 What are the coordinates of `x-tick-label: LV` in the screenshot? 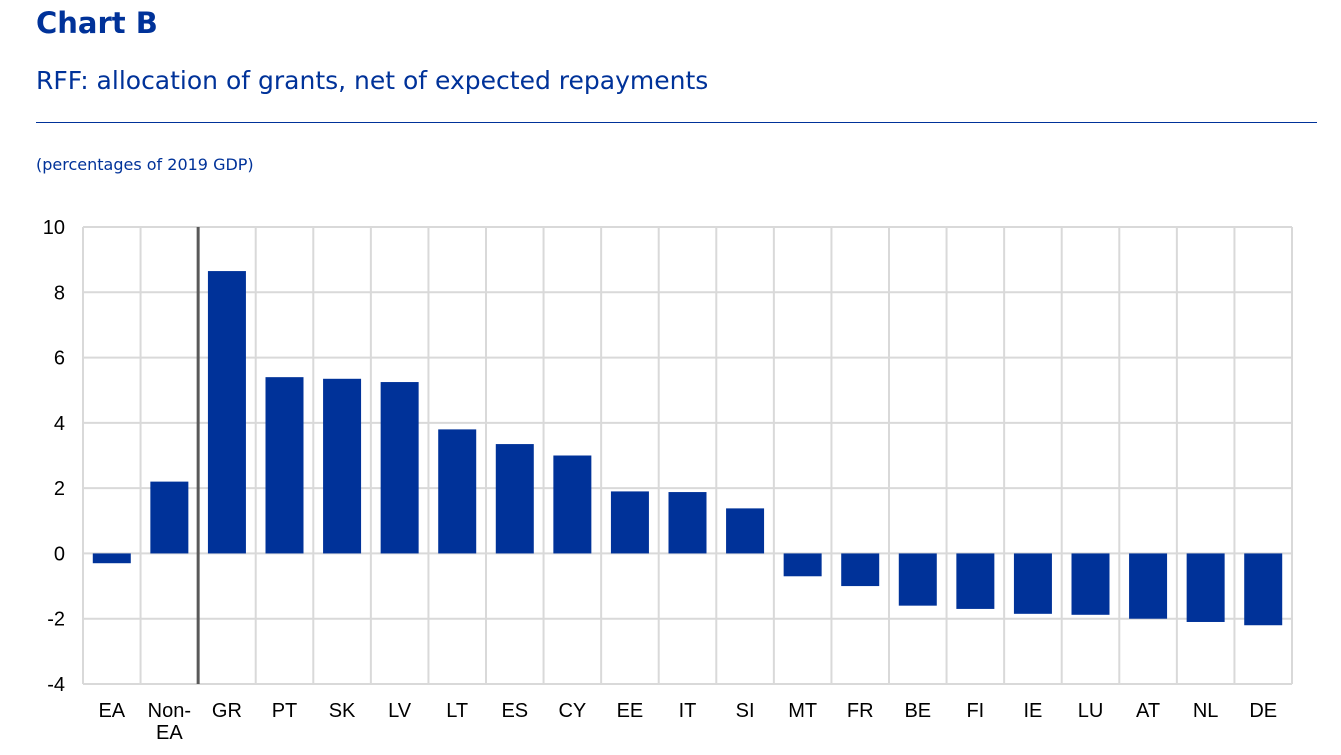 It's located at (400, 711).